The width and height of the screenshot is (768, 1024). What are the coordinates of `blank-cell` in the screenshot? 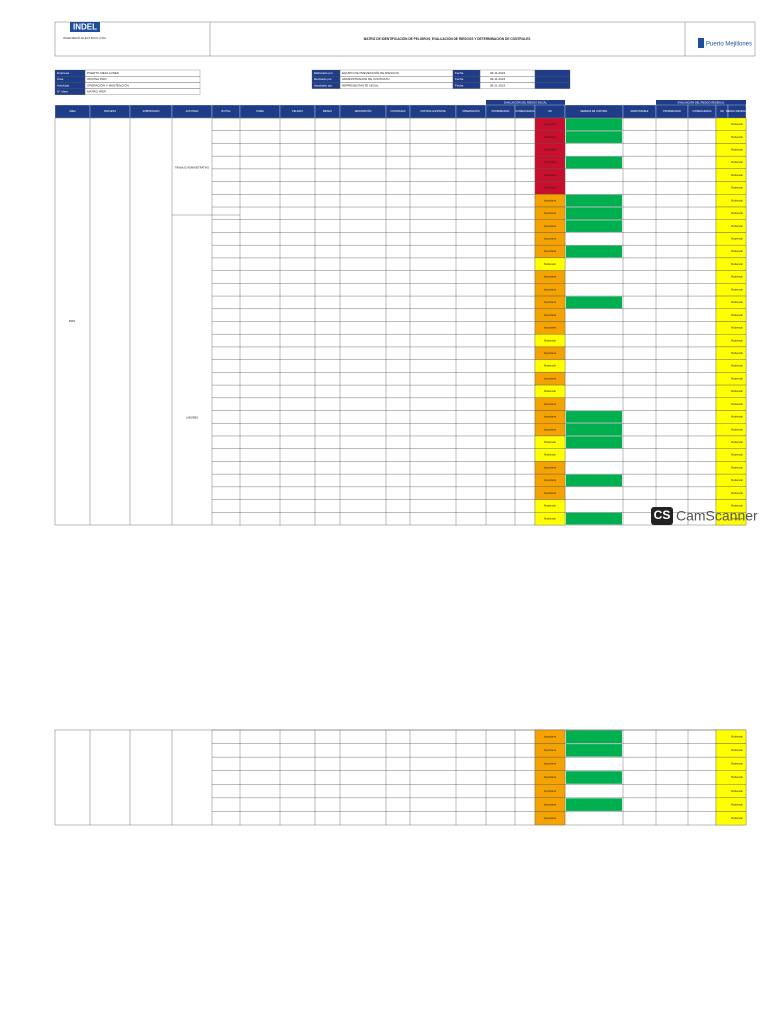 It's located at (552, 79).